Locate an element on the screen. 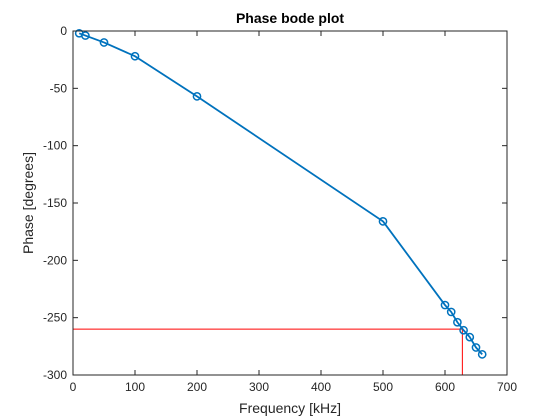  x-tick-label: 500 is located at coordinates (383, 387).